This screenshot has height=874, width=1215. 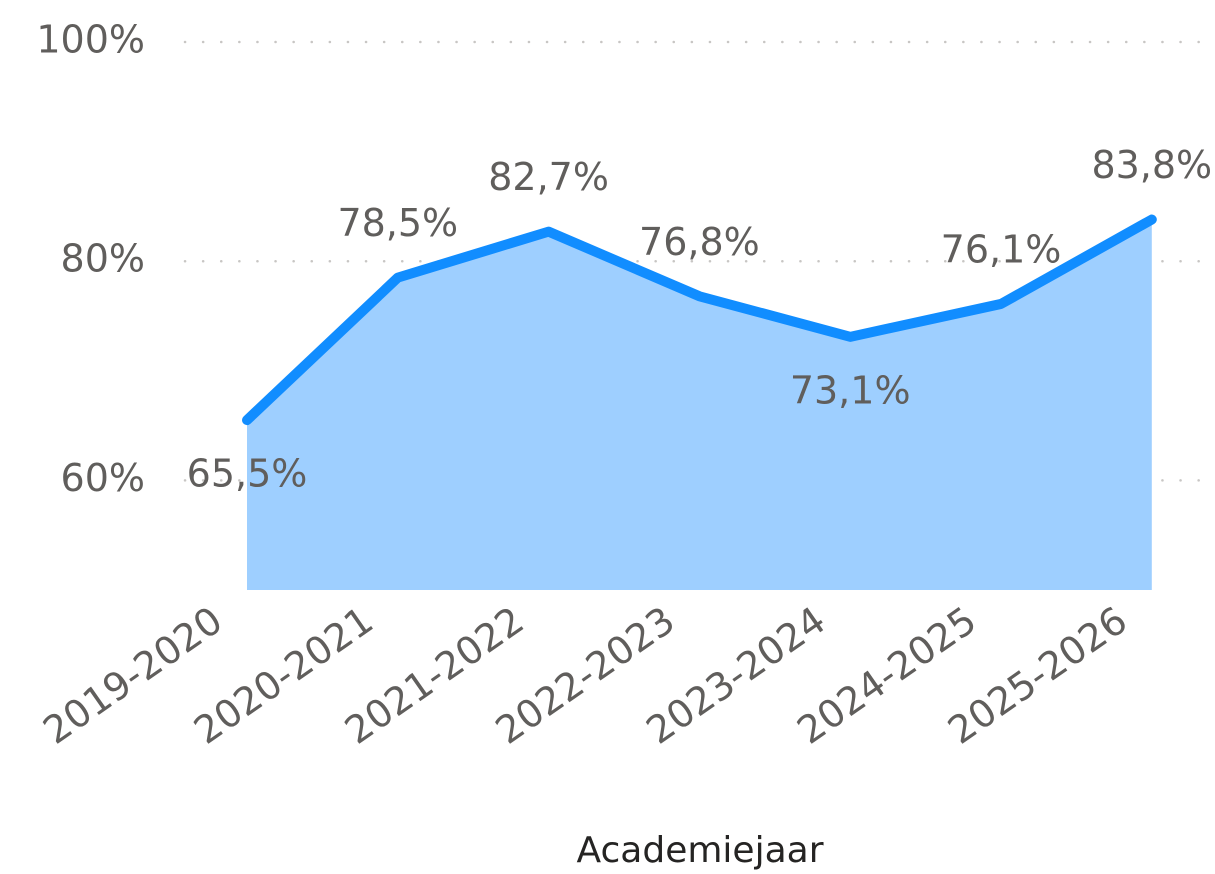 I want to click on x-axis-title: Academiejaar, so click(x=700, y=850).